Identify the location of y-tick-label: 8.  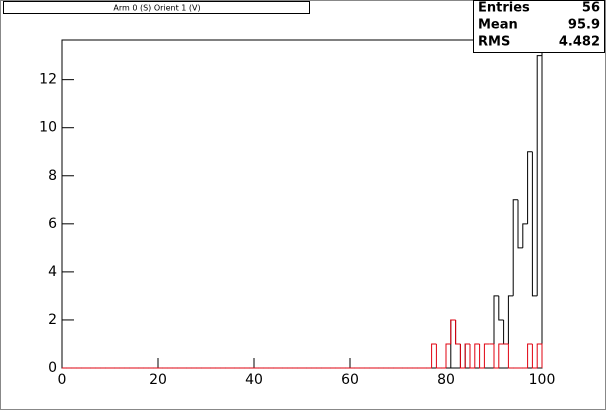
(52, 176).